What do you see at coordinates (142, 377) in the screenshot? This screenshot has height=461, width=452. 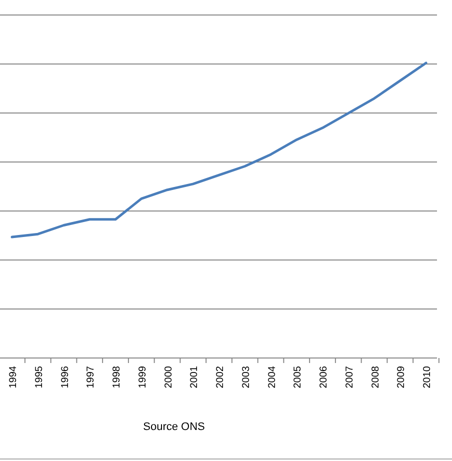 I see `x-tick-label: 1999` at bounding box center [142, 377].